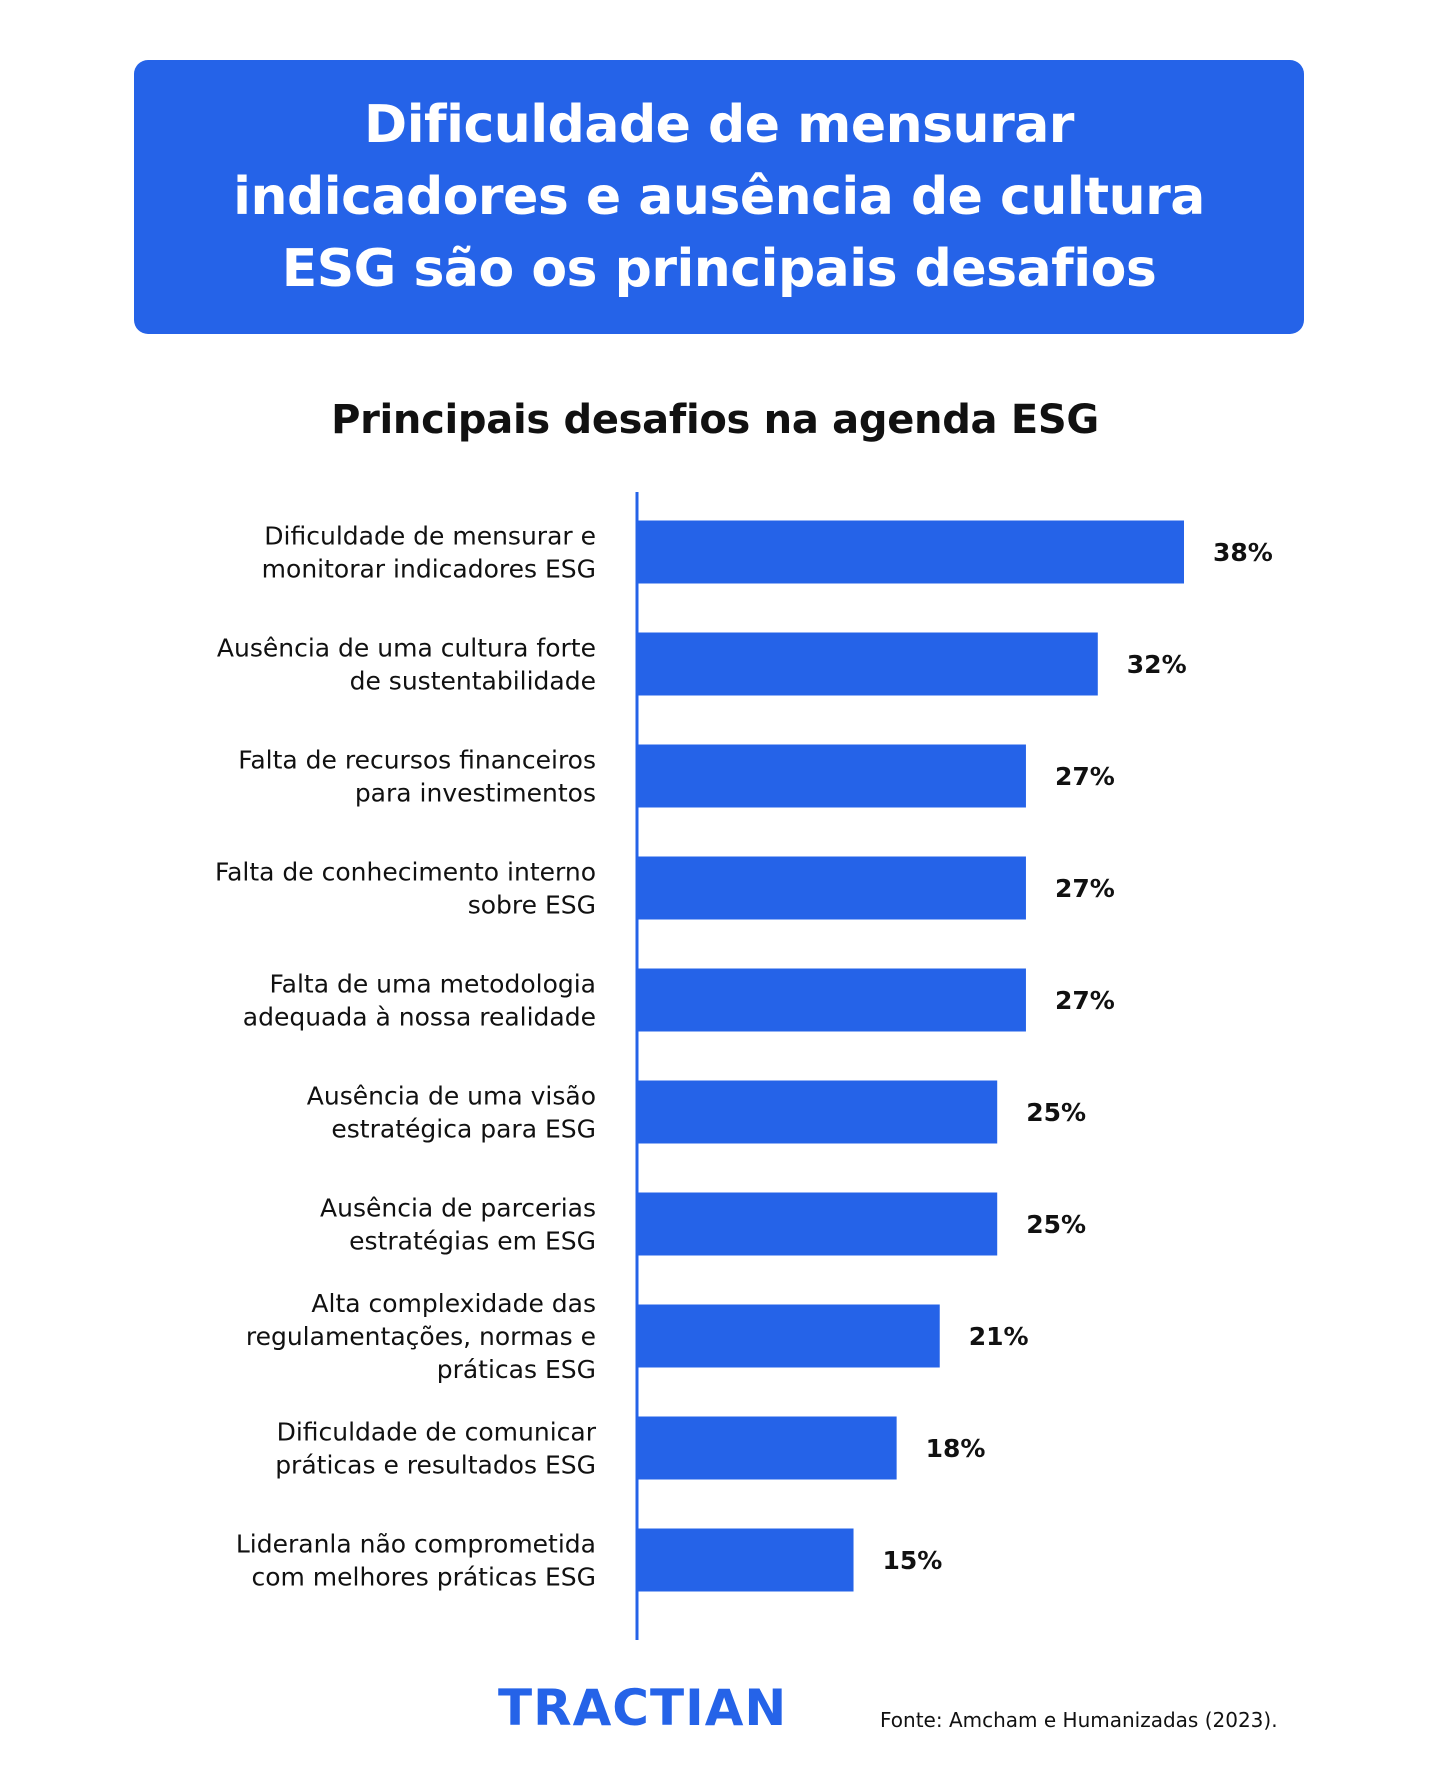  What do you see at coordinates (913, 1560) in the screenshot?
I see `bar-value-label: 15%` at bounding box center [913, 1560].